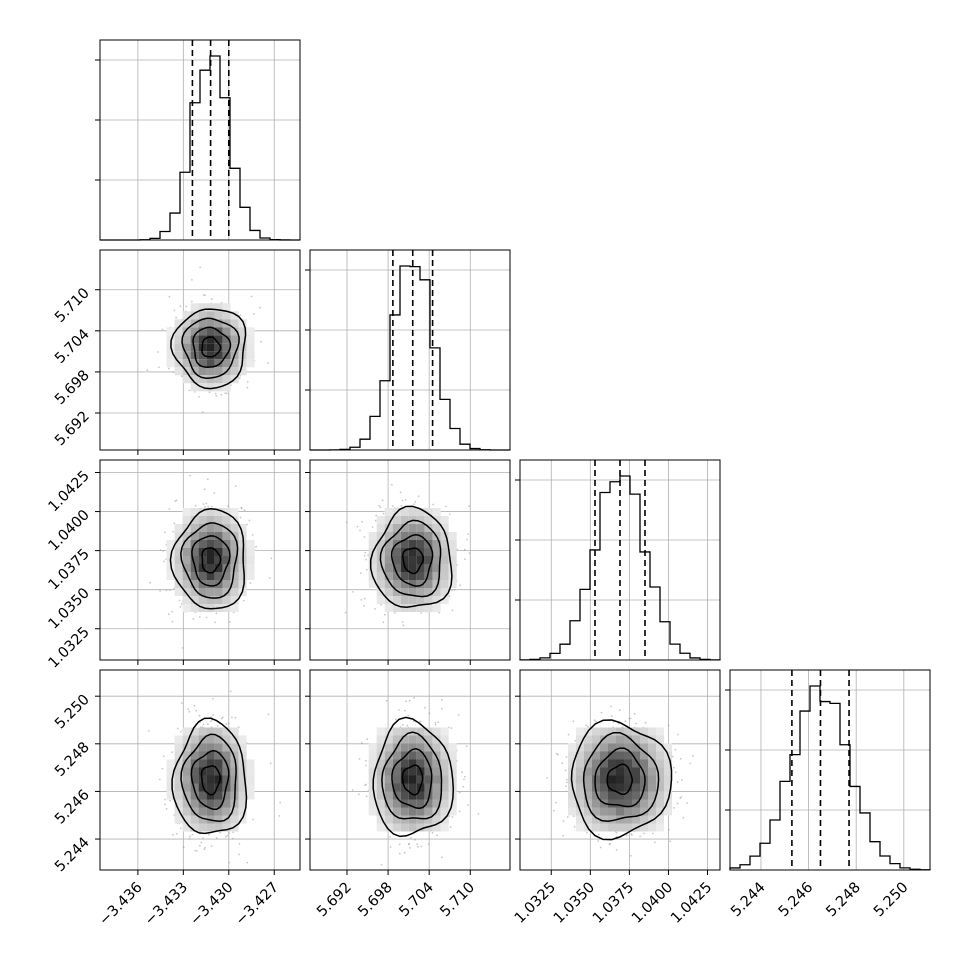 The image size is (970, 970). Describe the element at coordinates (375, 900) in the screenshot. I see `x-tick-label: 5.698` at that location.